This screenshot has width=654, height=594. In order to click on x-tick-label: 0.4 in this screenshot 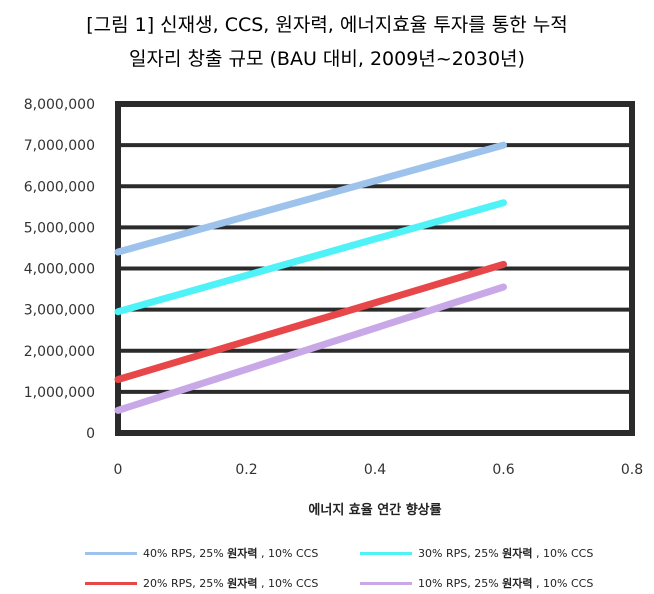, I will do `click(375, 470)`.